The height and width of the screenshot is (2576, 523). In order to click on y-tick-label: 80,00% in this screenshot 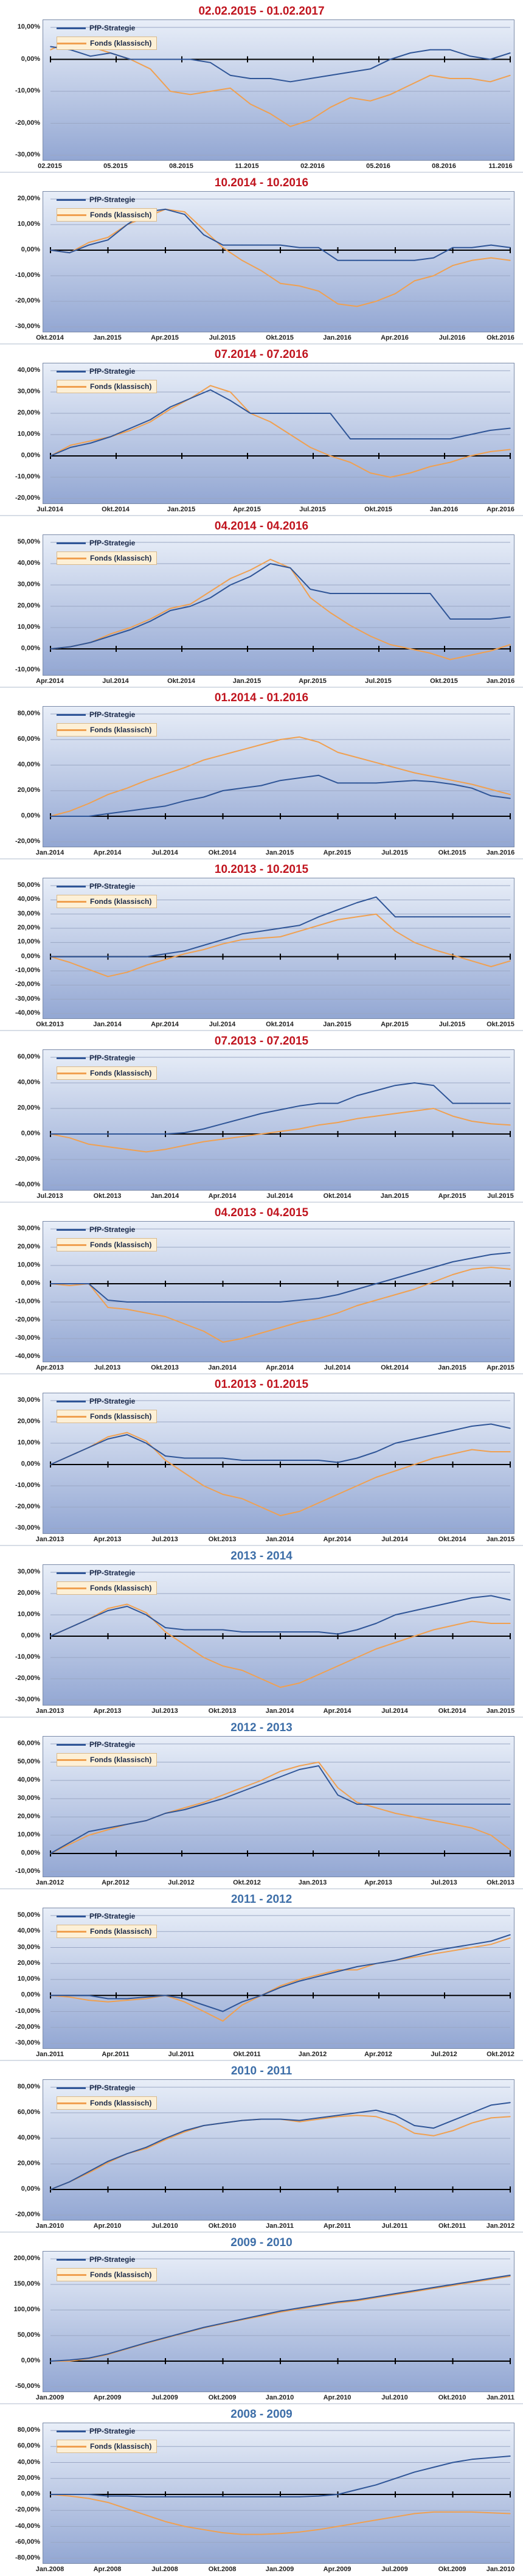, I will do `click(28, 2086)`.